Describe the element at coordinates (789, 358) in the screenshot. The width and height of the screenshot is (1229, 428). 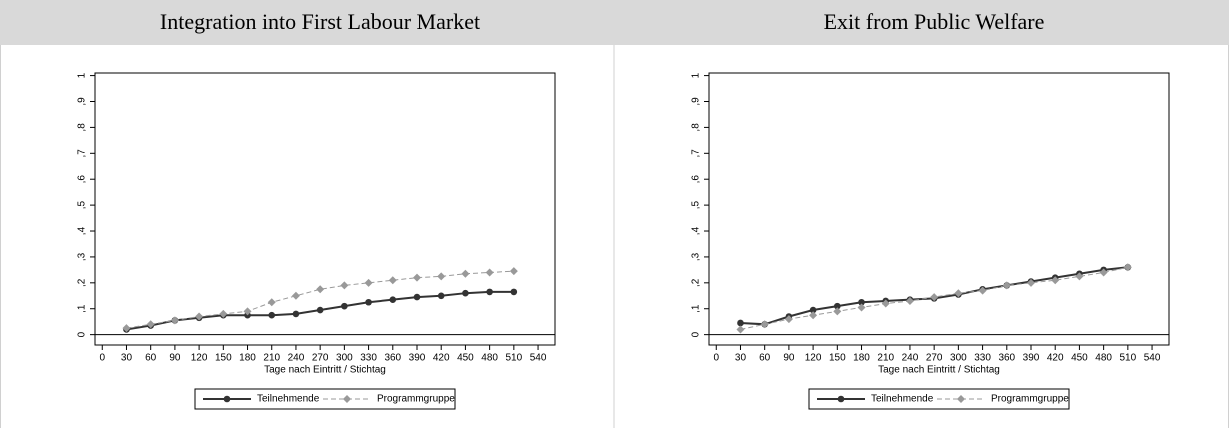
I see `x-tick-label: 90` at that location.